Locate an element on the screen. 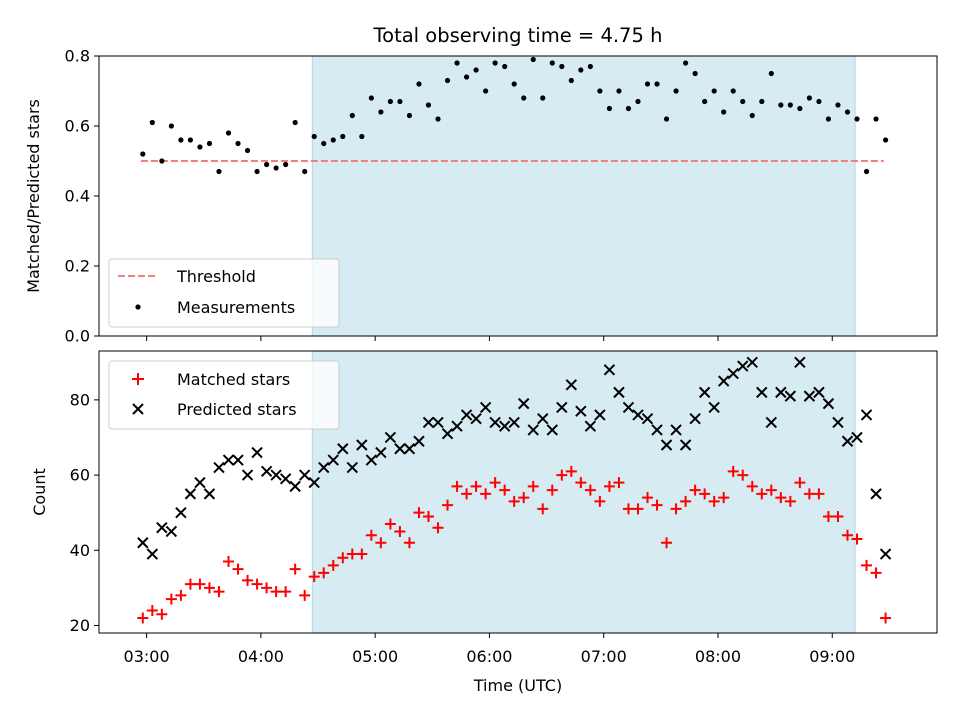 Image resolution: width=960 pixels, height=720 pixels. measurements-legend-label: Measurements is located at coordinates (236, 307).